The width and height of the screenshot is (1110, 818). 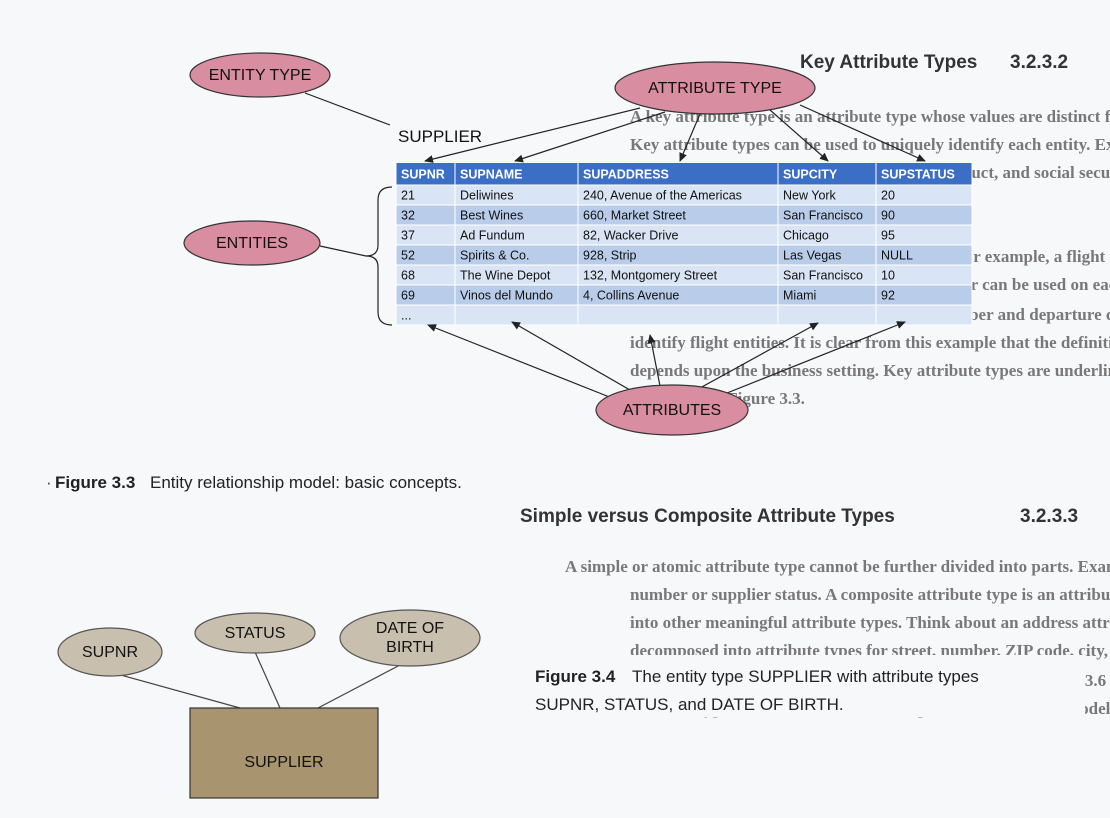 What do you see at coordinates (410, 647) in the screenshot?
I see `attribute-label: BIRTH` at bounding box center [410, 647].